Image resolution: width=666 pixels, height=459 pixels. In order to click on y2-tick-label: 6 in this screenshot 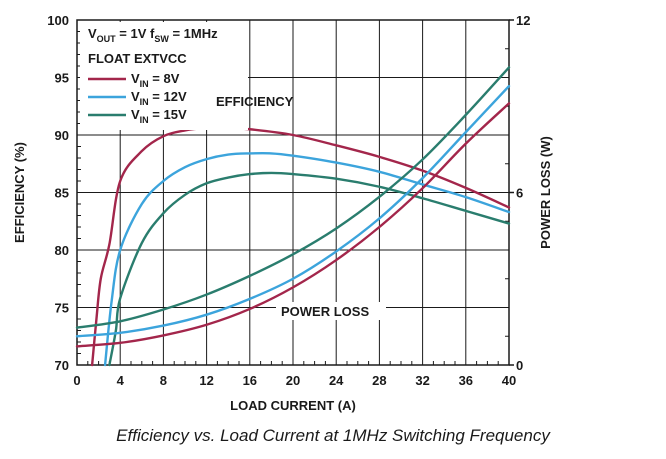, I will do `click(519, 193)`.